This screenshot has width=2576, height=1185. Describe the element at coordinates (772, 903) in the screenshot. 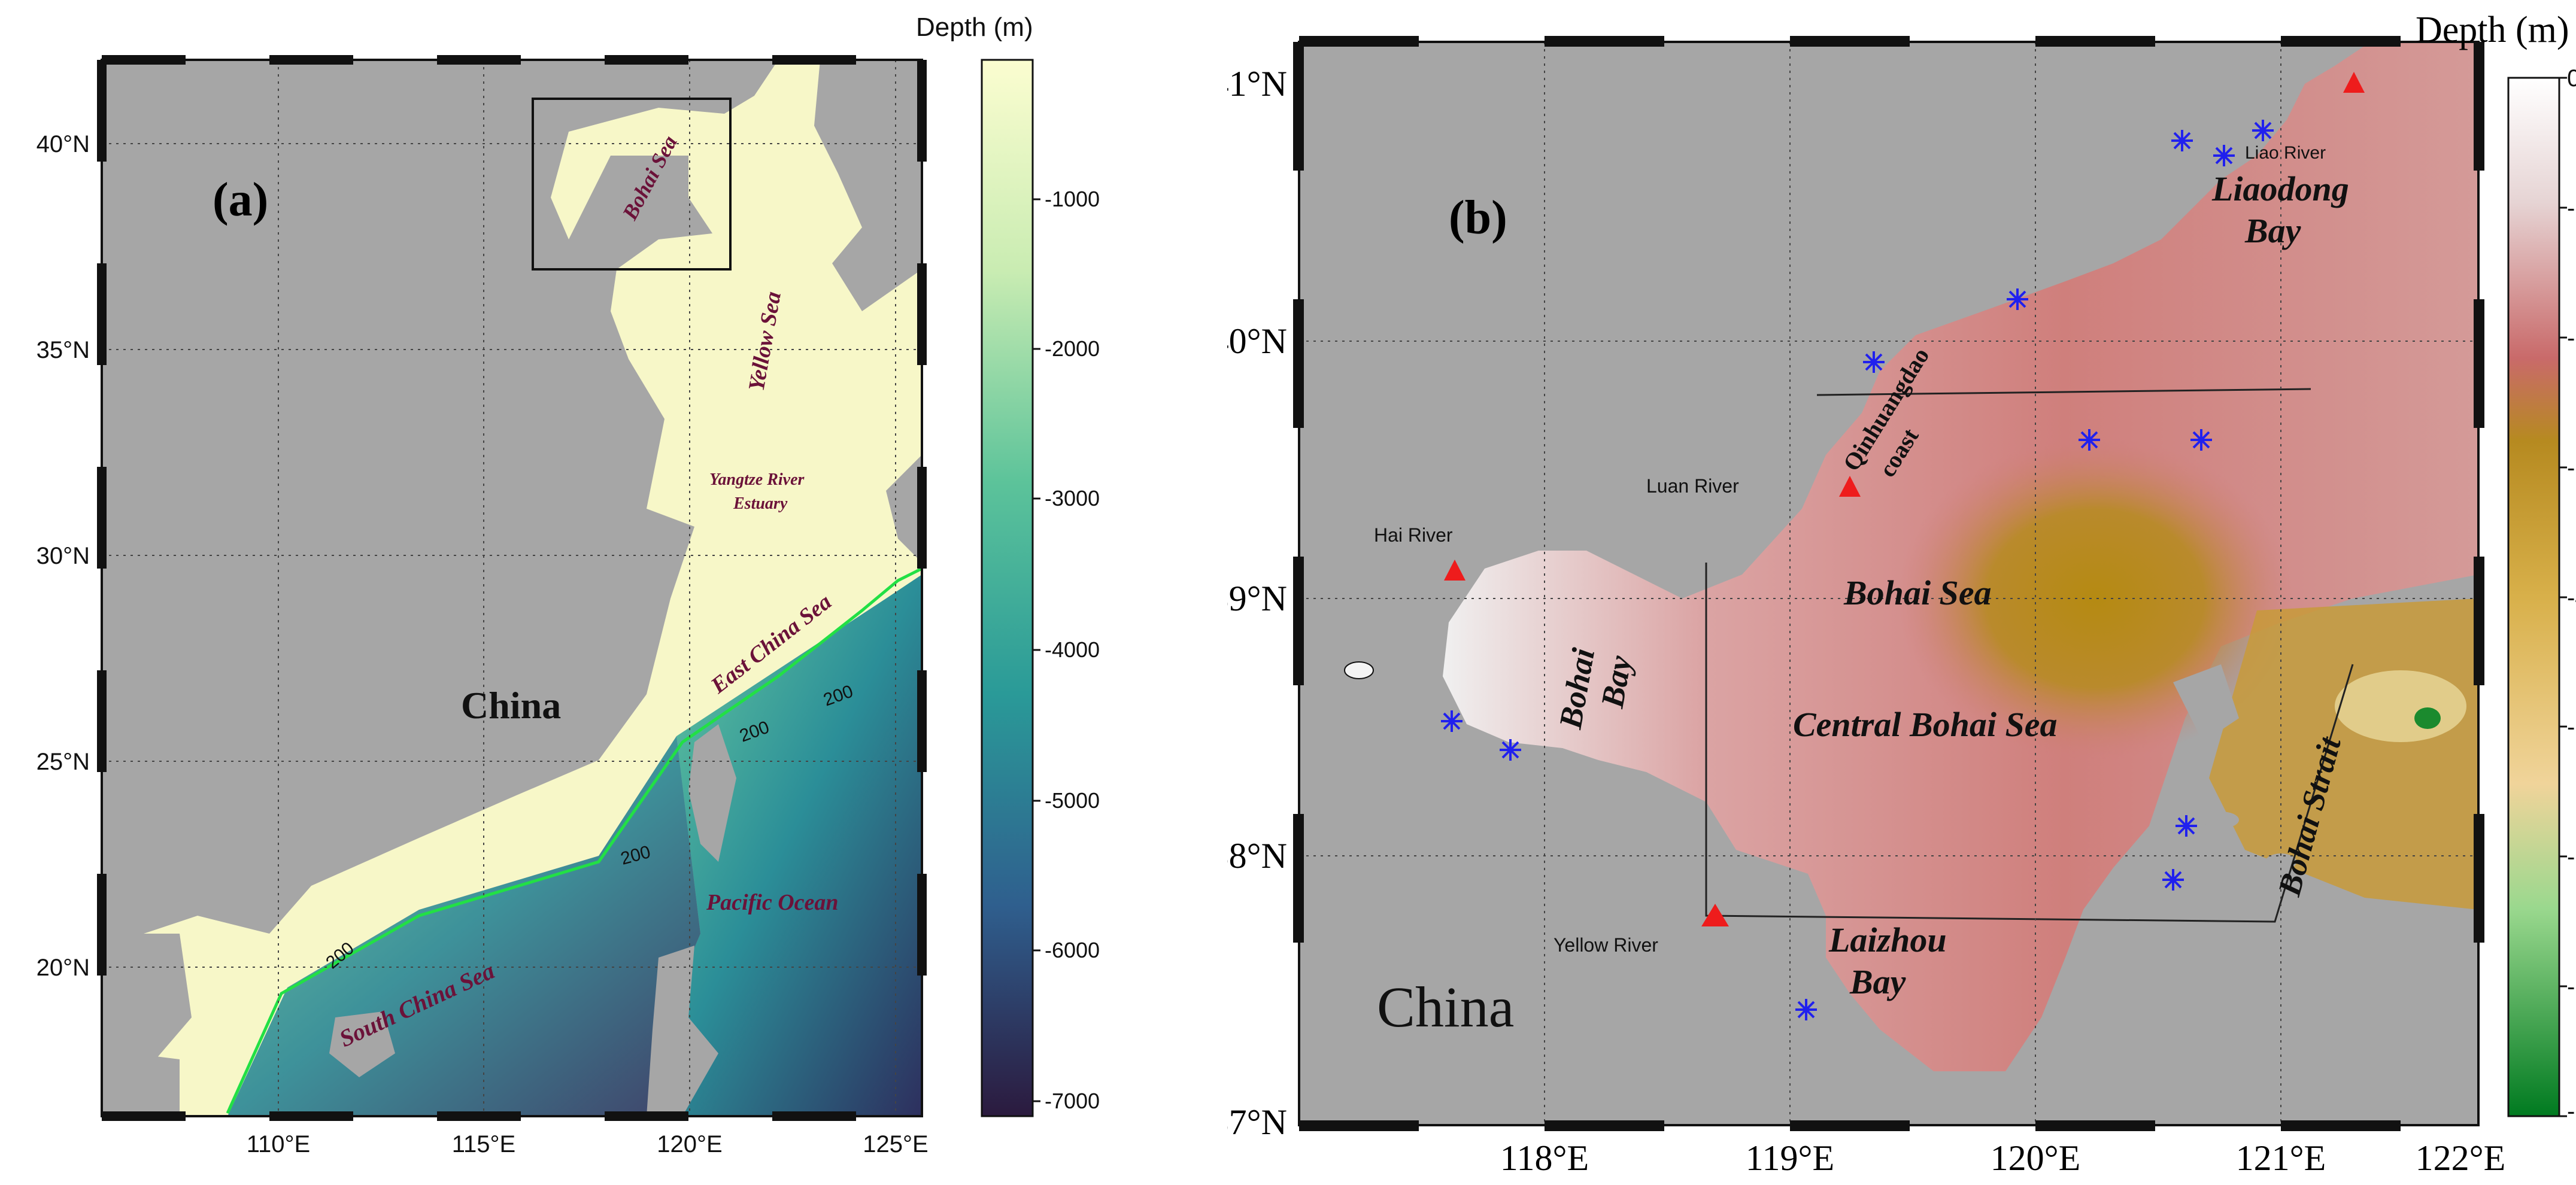

I see `label-pacific: Pacific Ocean` at that location.